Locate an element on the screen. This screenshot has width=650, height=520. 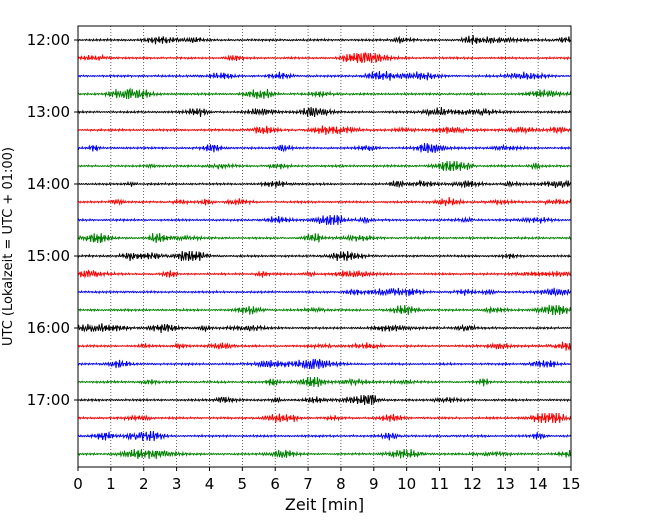
x-tick-label: 2 is located at coordinates (144, 484).